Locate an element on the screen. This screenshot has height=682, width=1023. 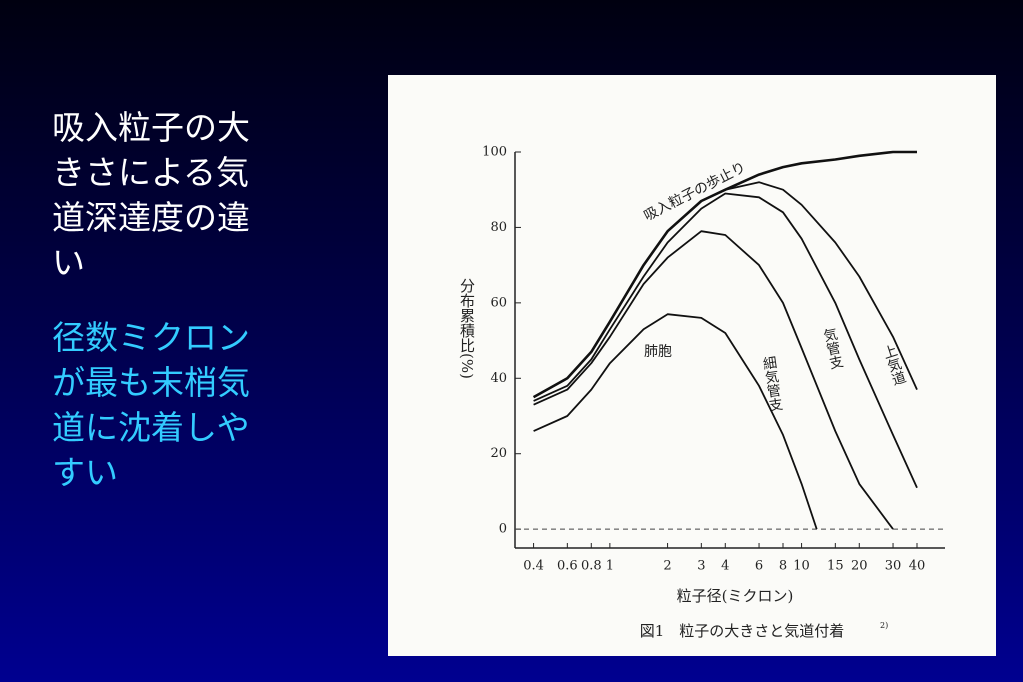
y-tick-label: 100 is located at coordinates (494, 152).